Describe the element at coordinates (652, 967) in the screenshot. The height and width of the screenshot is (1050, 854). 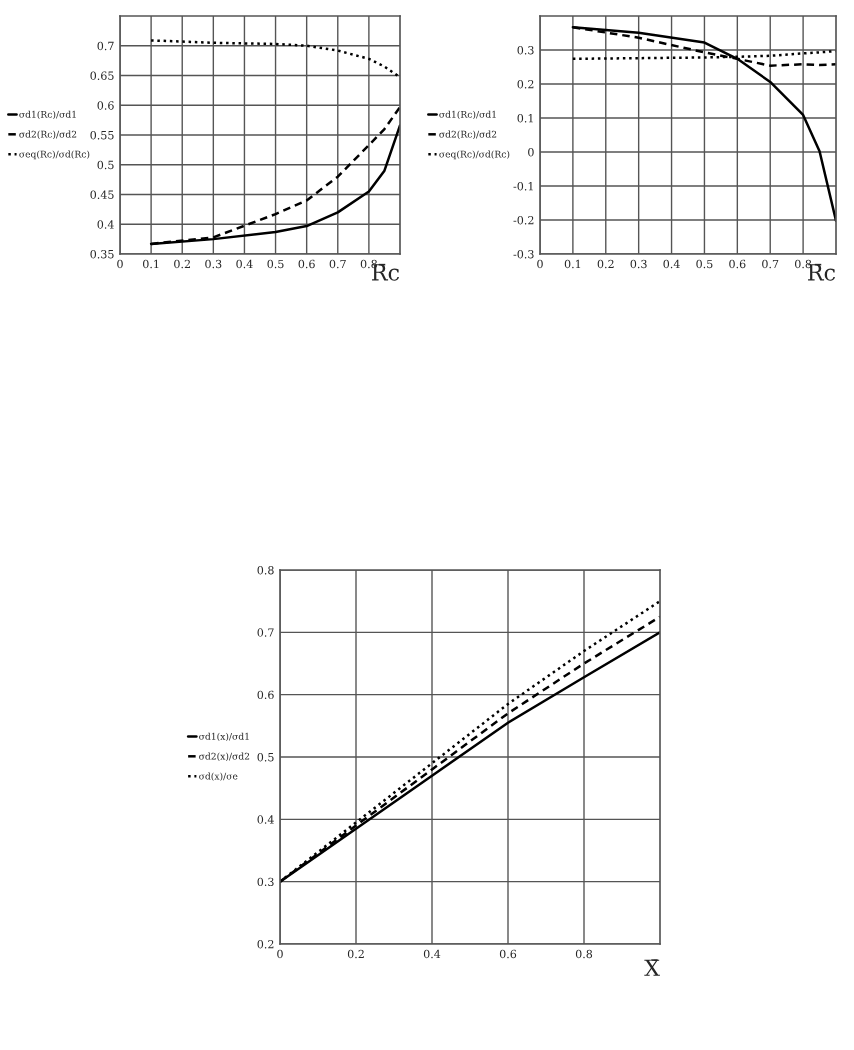
I see `x-axis-title: X̄` at that location.